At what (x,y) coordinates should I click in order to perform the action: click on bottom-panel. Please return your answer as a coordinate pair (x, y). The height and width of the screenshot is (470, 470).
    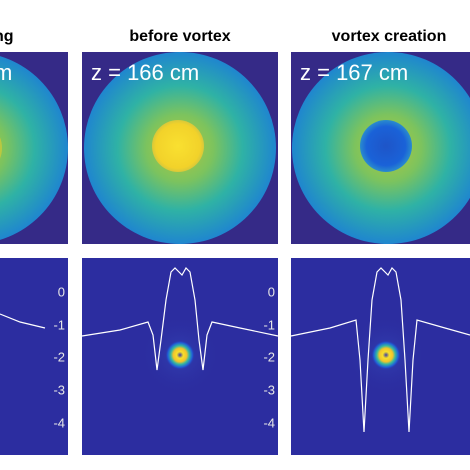
    Looking at the image, I should click on (34, 356).